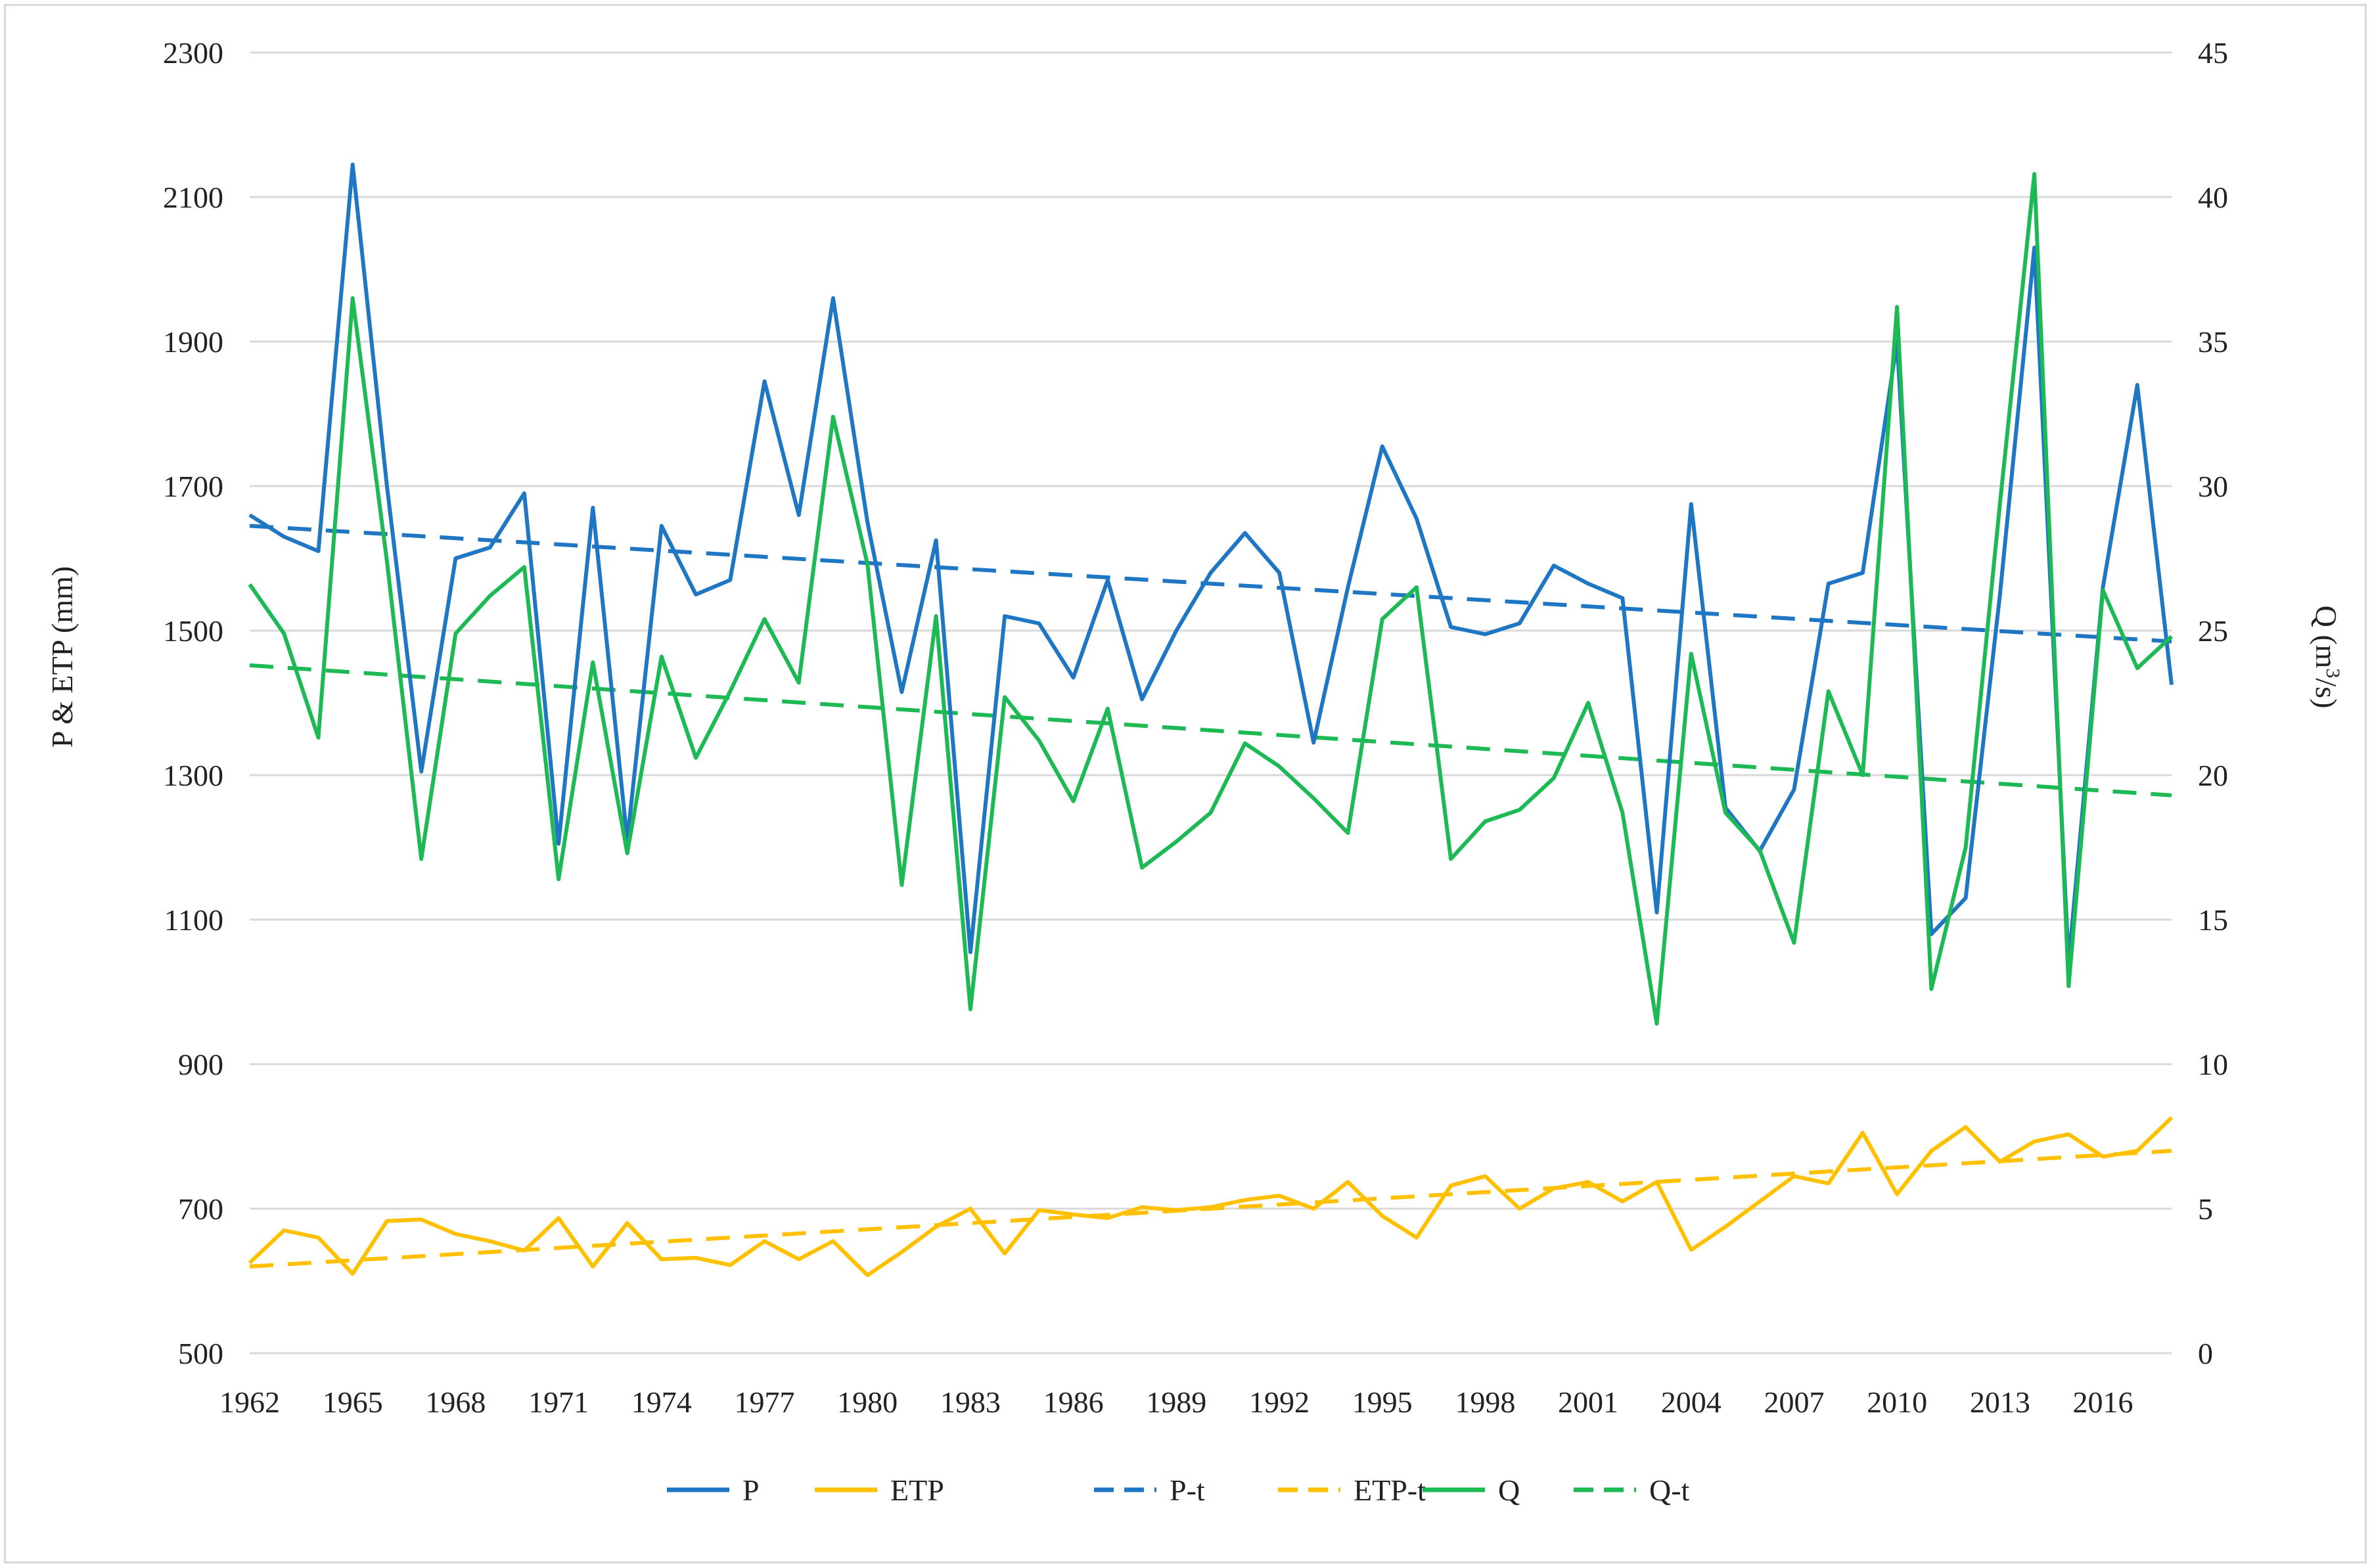  Describe the element at coordinates (2213, 775) in the screenshot. I see `right-tick-label: 20` at that location.